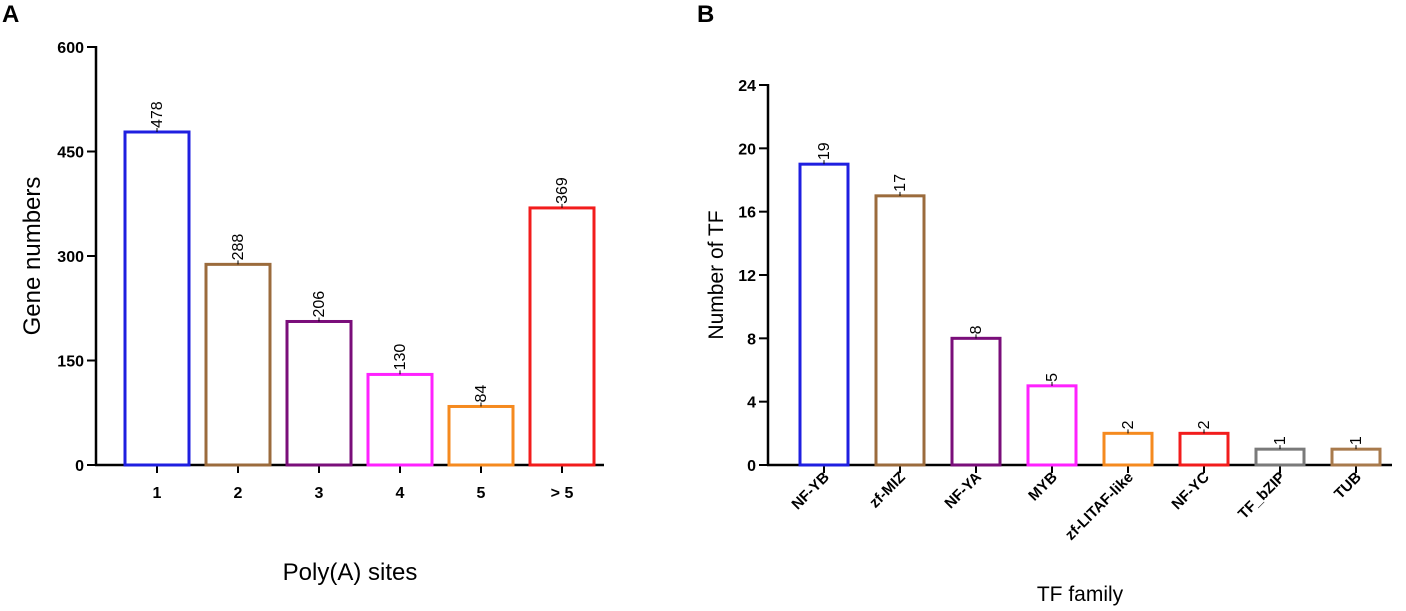  I want to click on data-label: 206, so click(319, 304).